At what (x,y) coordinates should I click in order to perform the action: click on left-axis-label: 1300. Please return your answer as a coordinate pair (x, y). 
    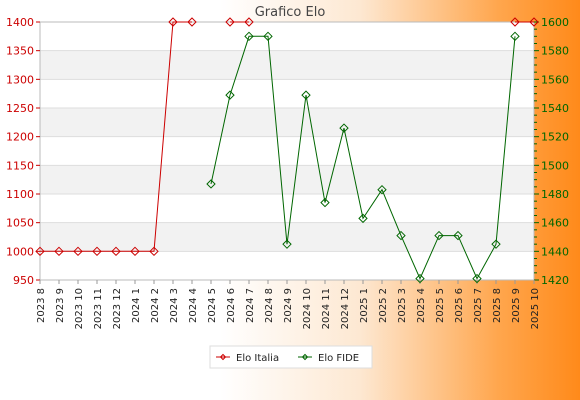
    Looking at the image, I should click on (20, 79).